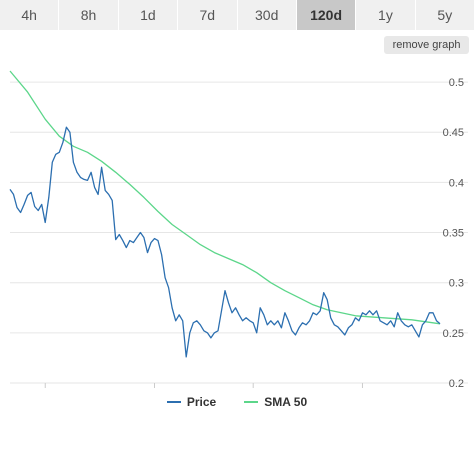 The image size is (474, 455). I want to click on y-tick-label: 0.35, so click(453, 234).